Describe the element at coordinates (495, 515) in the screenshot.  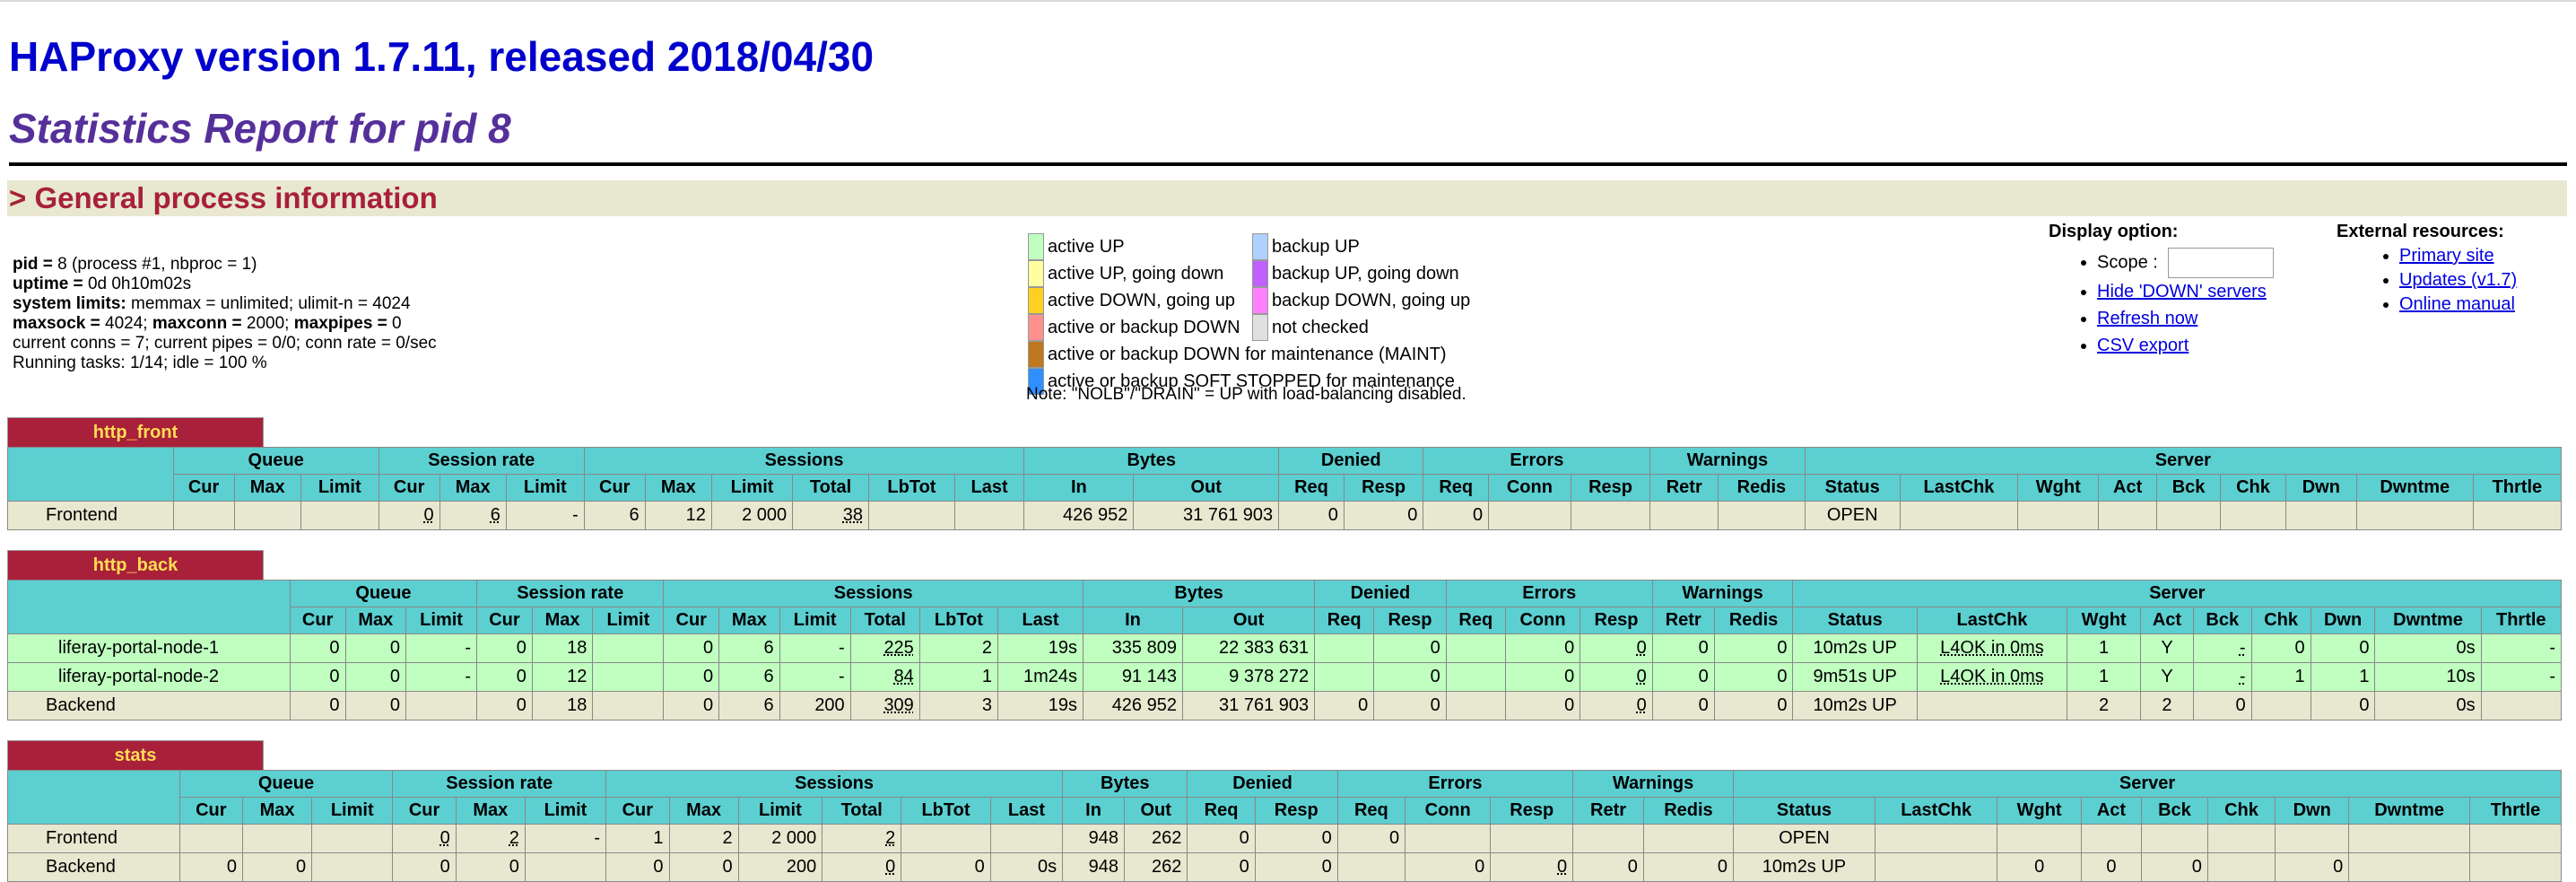
I see `cell-link: 6` at that location.